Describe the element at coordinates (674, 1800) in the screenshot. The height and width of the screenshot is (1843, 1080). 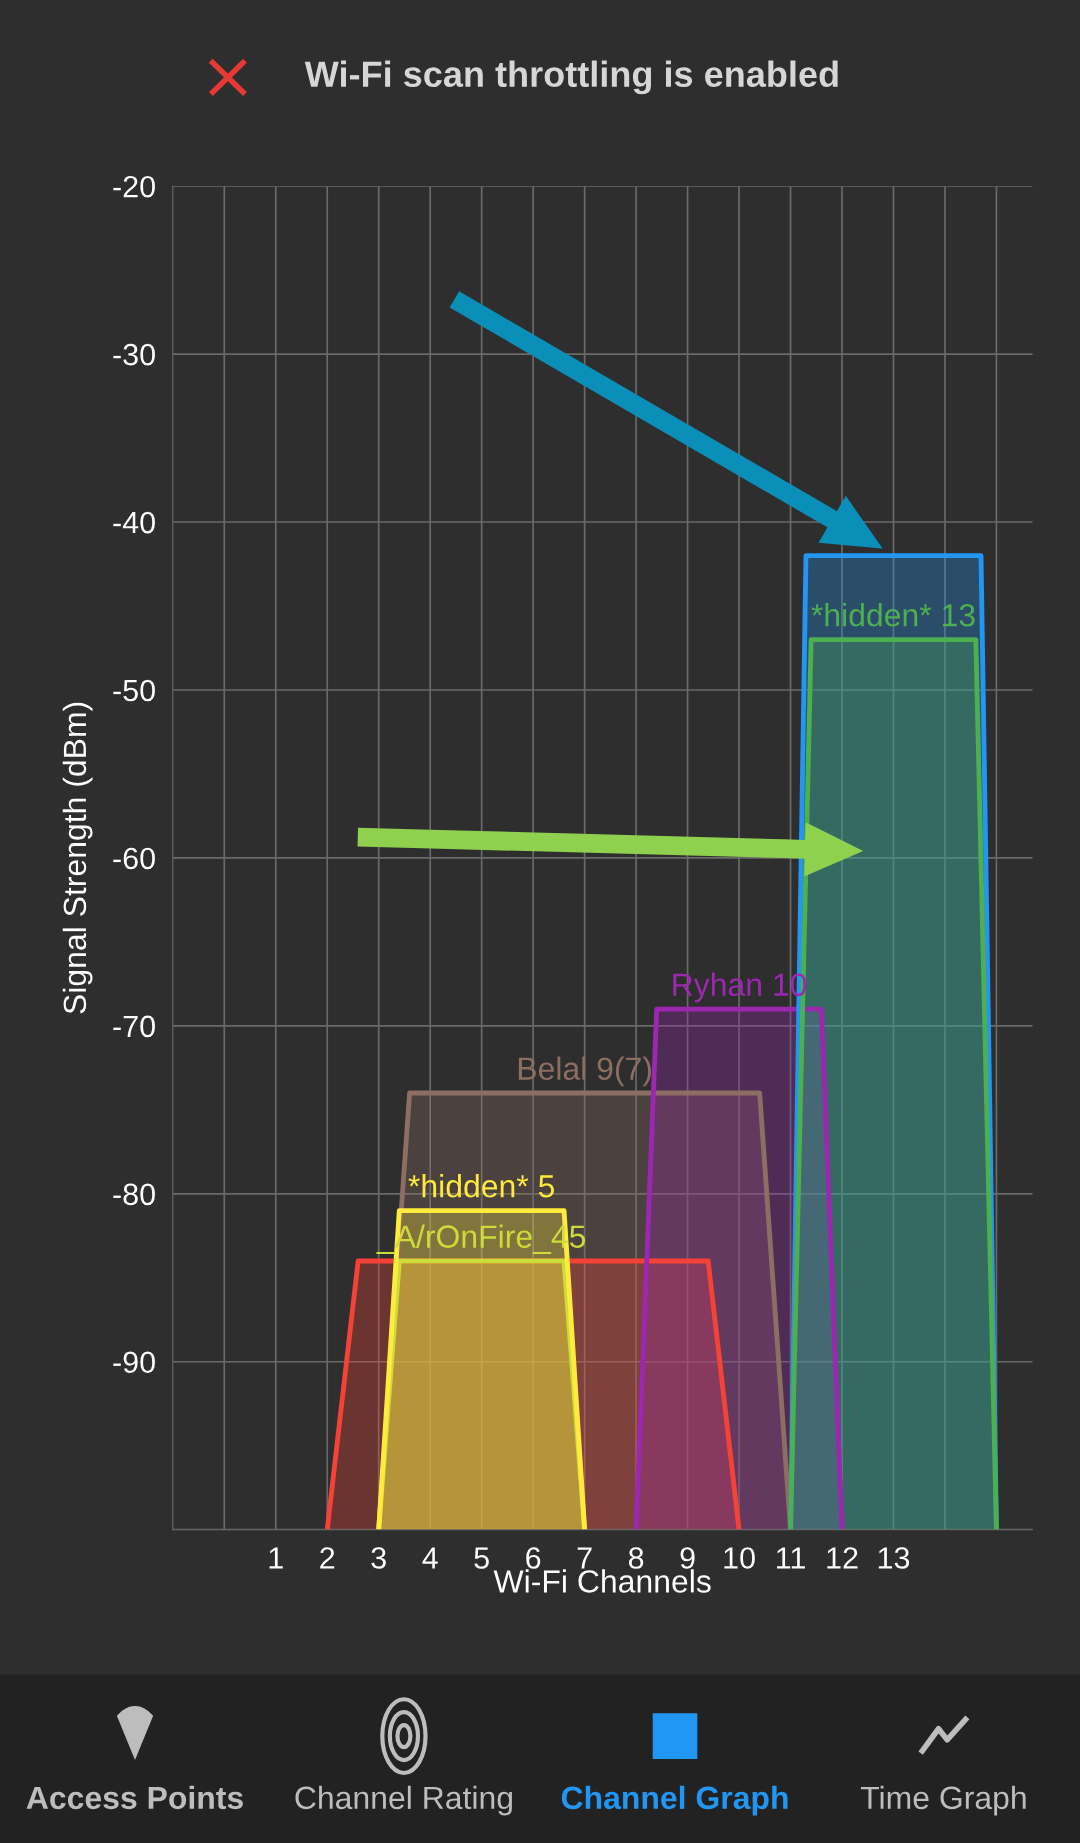
I see `text: Channel Graph` at that location.